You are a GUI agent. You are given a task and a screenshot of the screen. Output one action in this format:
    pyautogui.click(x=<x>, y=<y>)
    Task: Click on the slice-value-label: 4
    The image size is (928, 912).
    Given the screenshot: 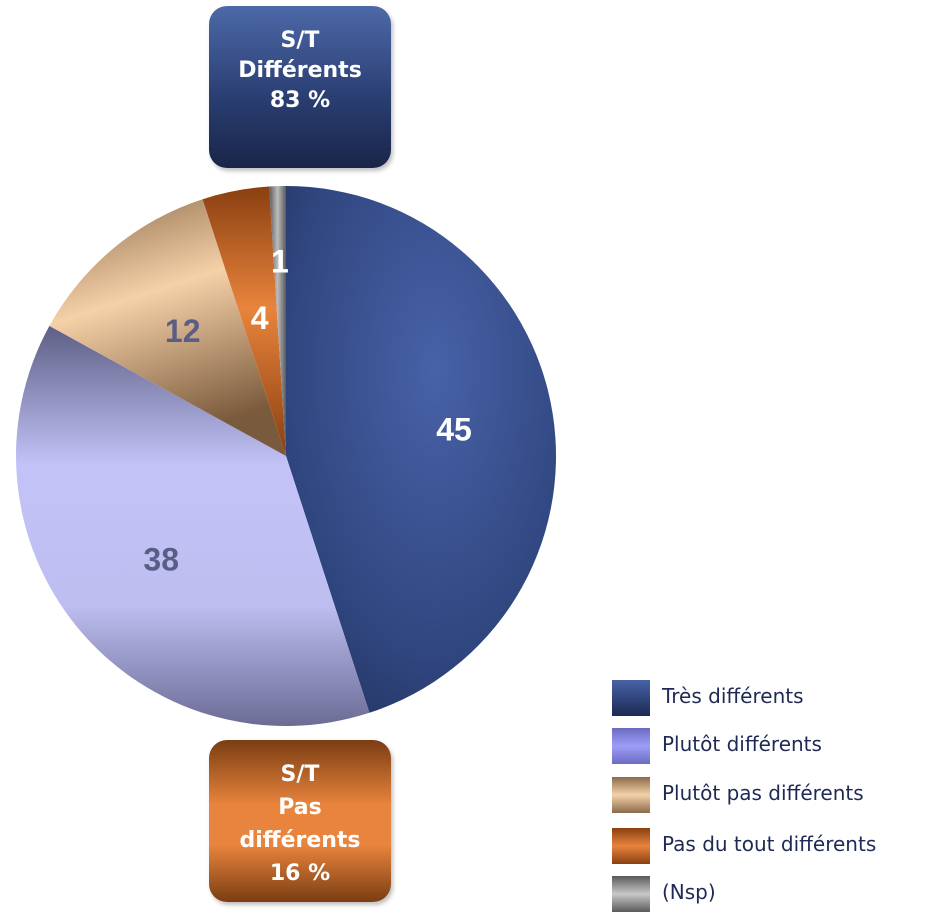 What is the action you would take?
    pyautogui.click(x=260, y=318)
    